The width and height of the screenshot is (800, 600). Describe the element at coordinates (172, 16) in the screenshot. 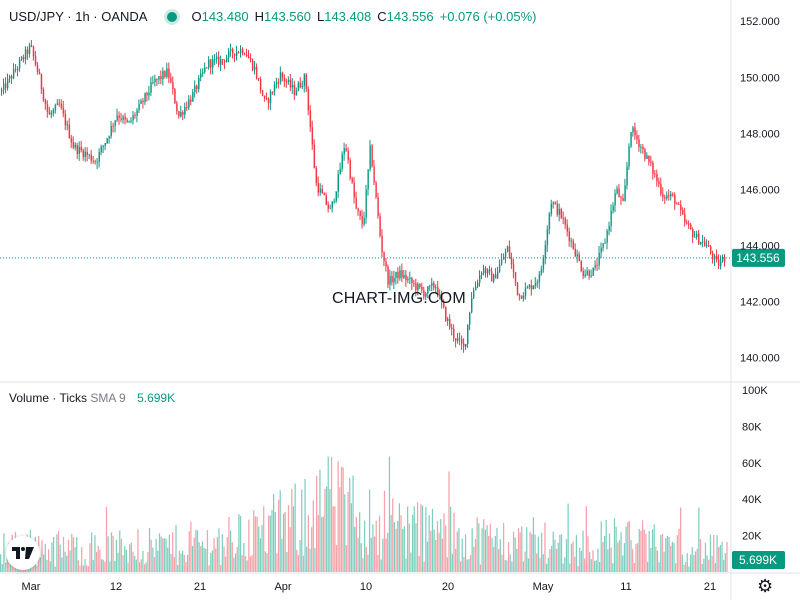

I see `market-status-icon` at that location.